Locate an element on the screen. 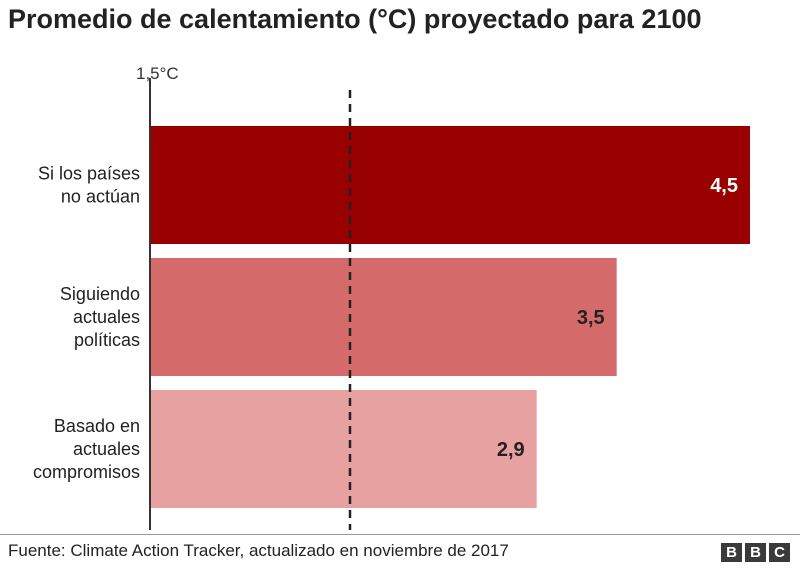 The width and height of the screenshot is (800, 568). category-label: Basado en actuales compromisos is located at coordinates (86, 449).